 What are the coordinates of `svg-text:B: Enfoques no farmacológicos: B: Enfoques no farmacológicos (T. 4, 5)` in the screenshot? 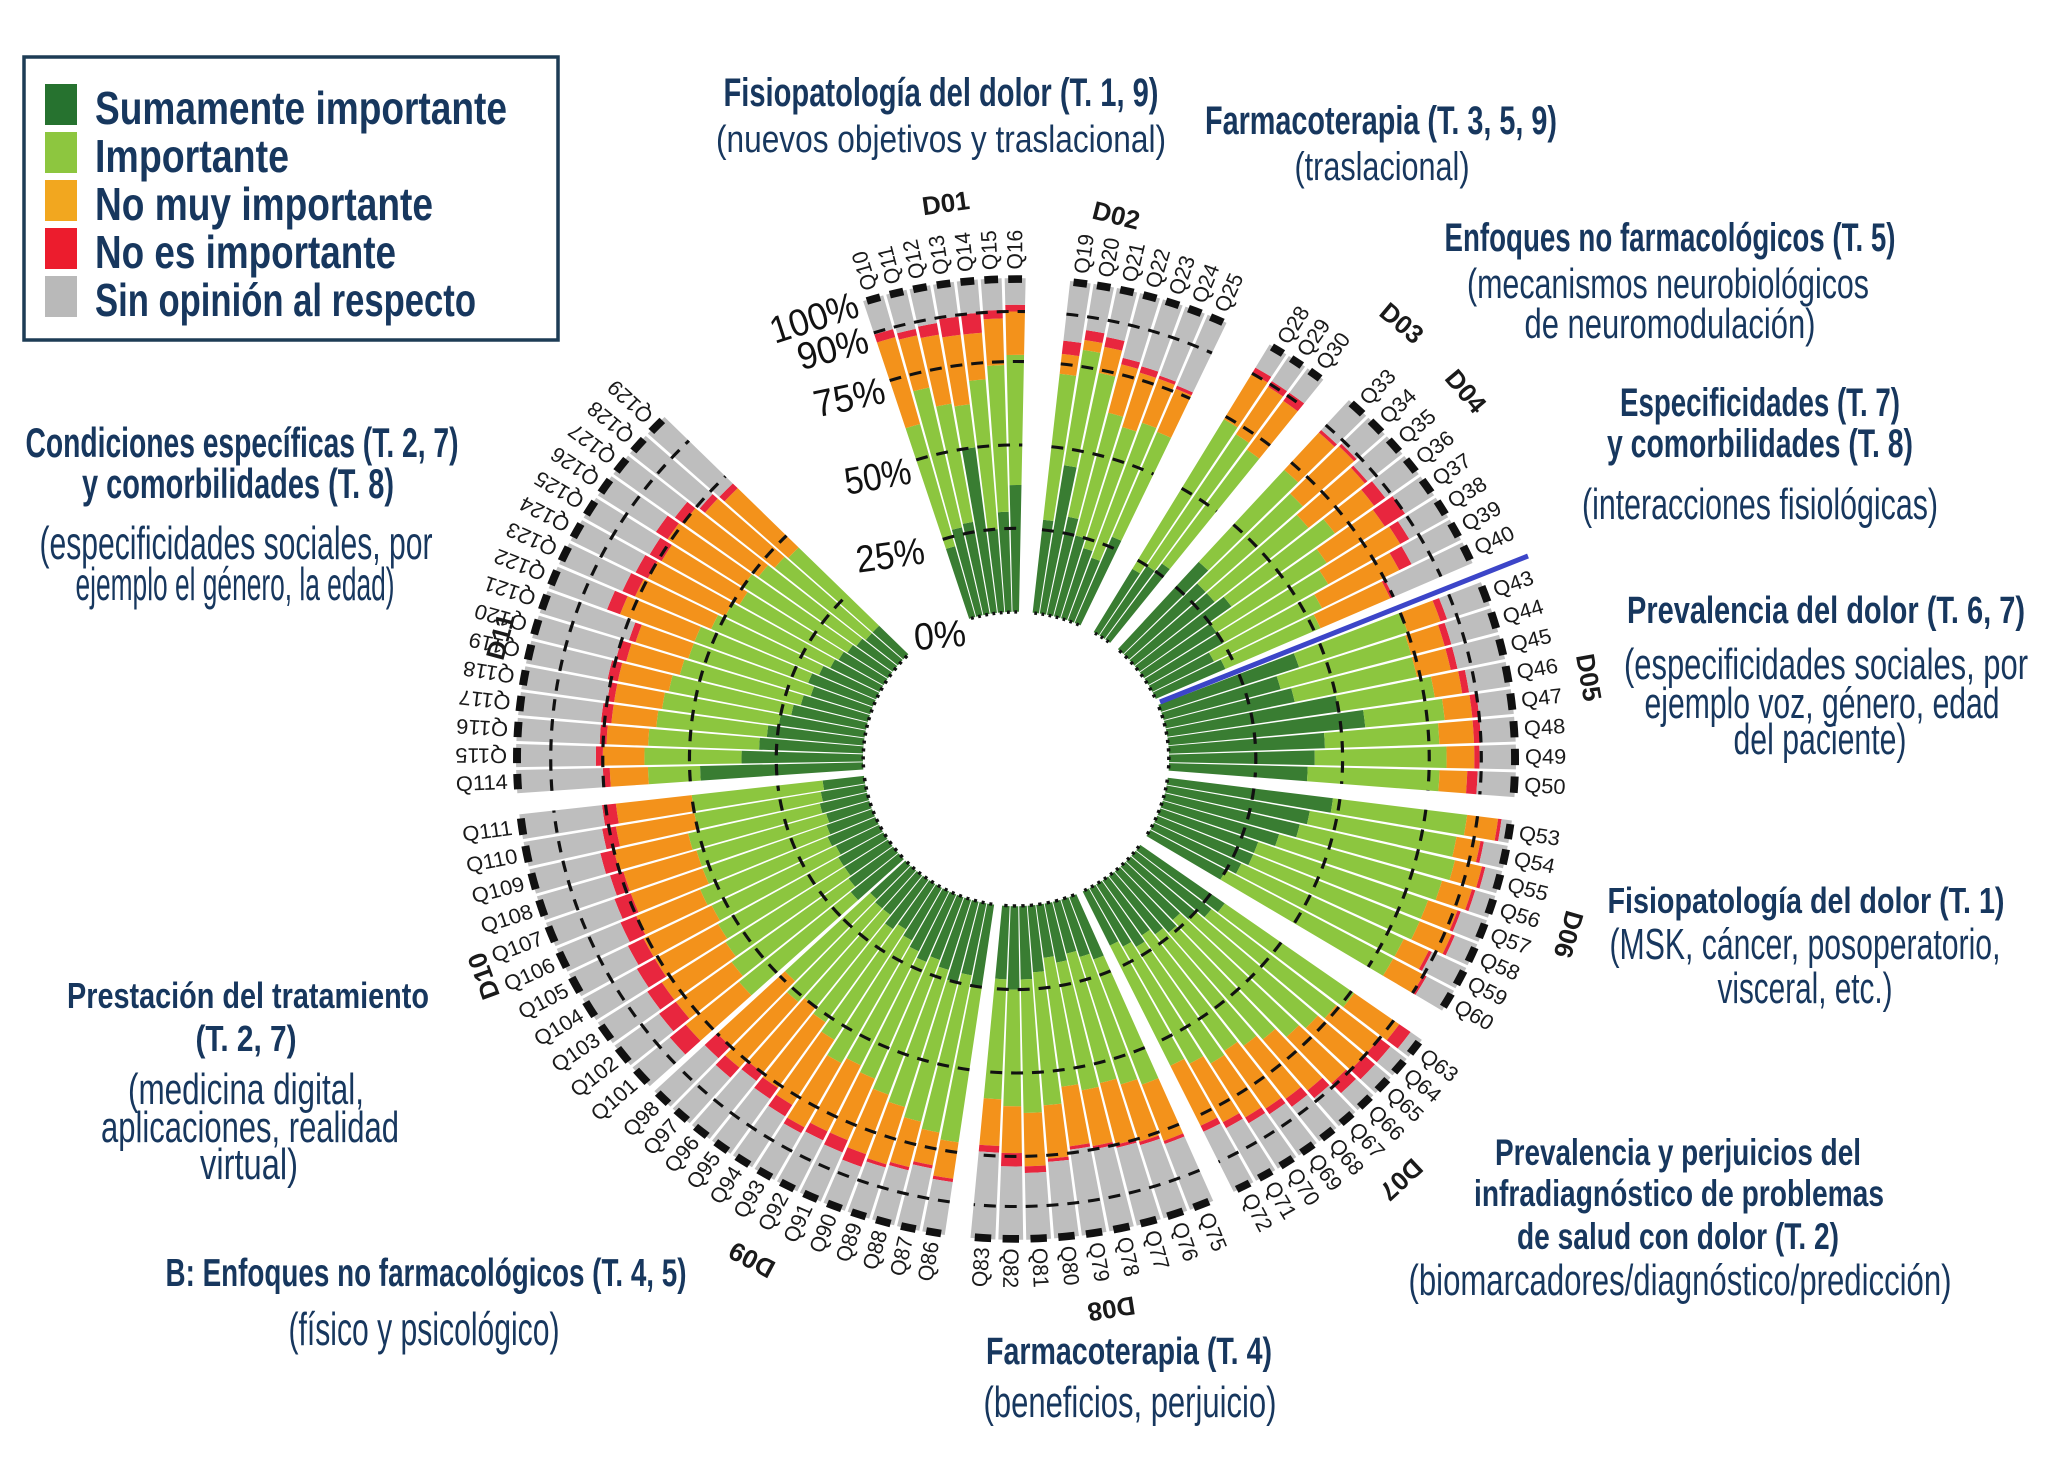 It's located at (426, 1273).